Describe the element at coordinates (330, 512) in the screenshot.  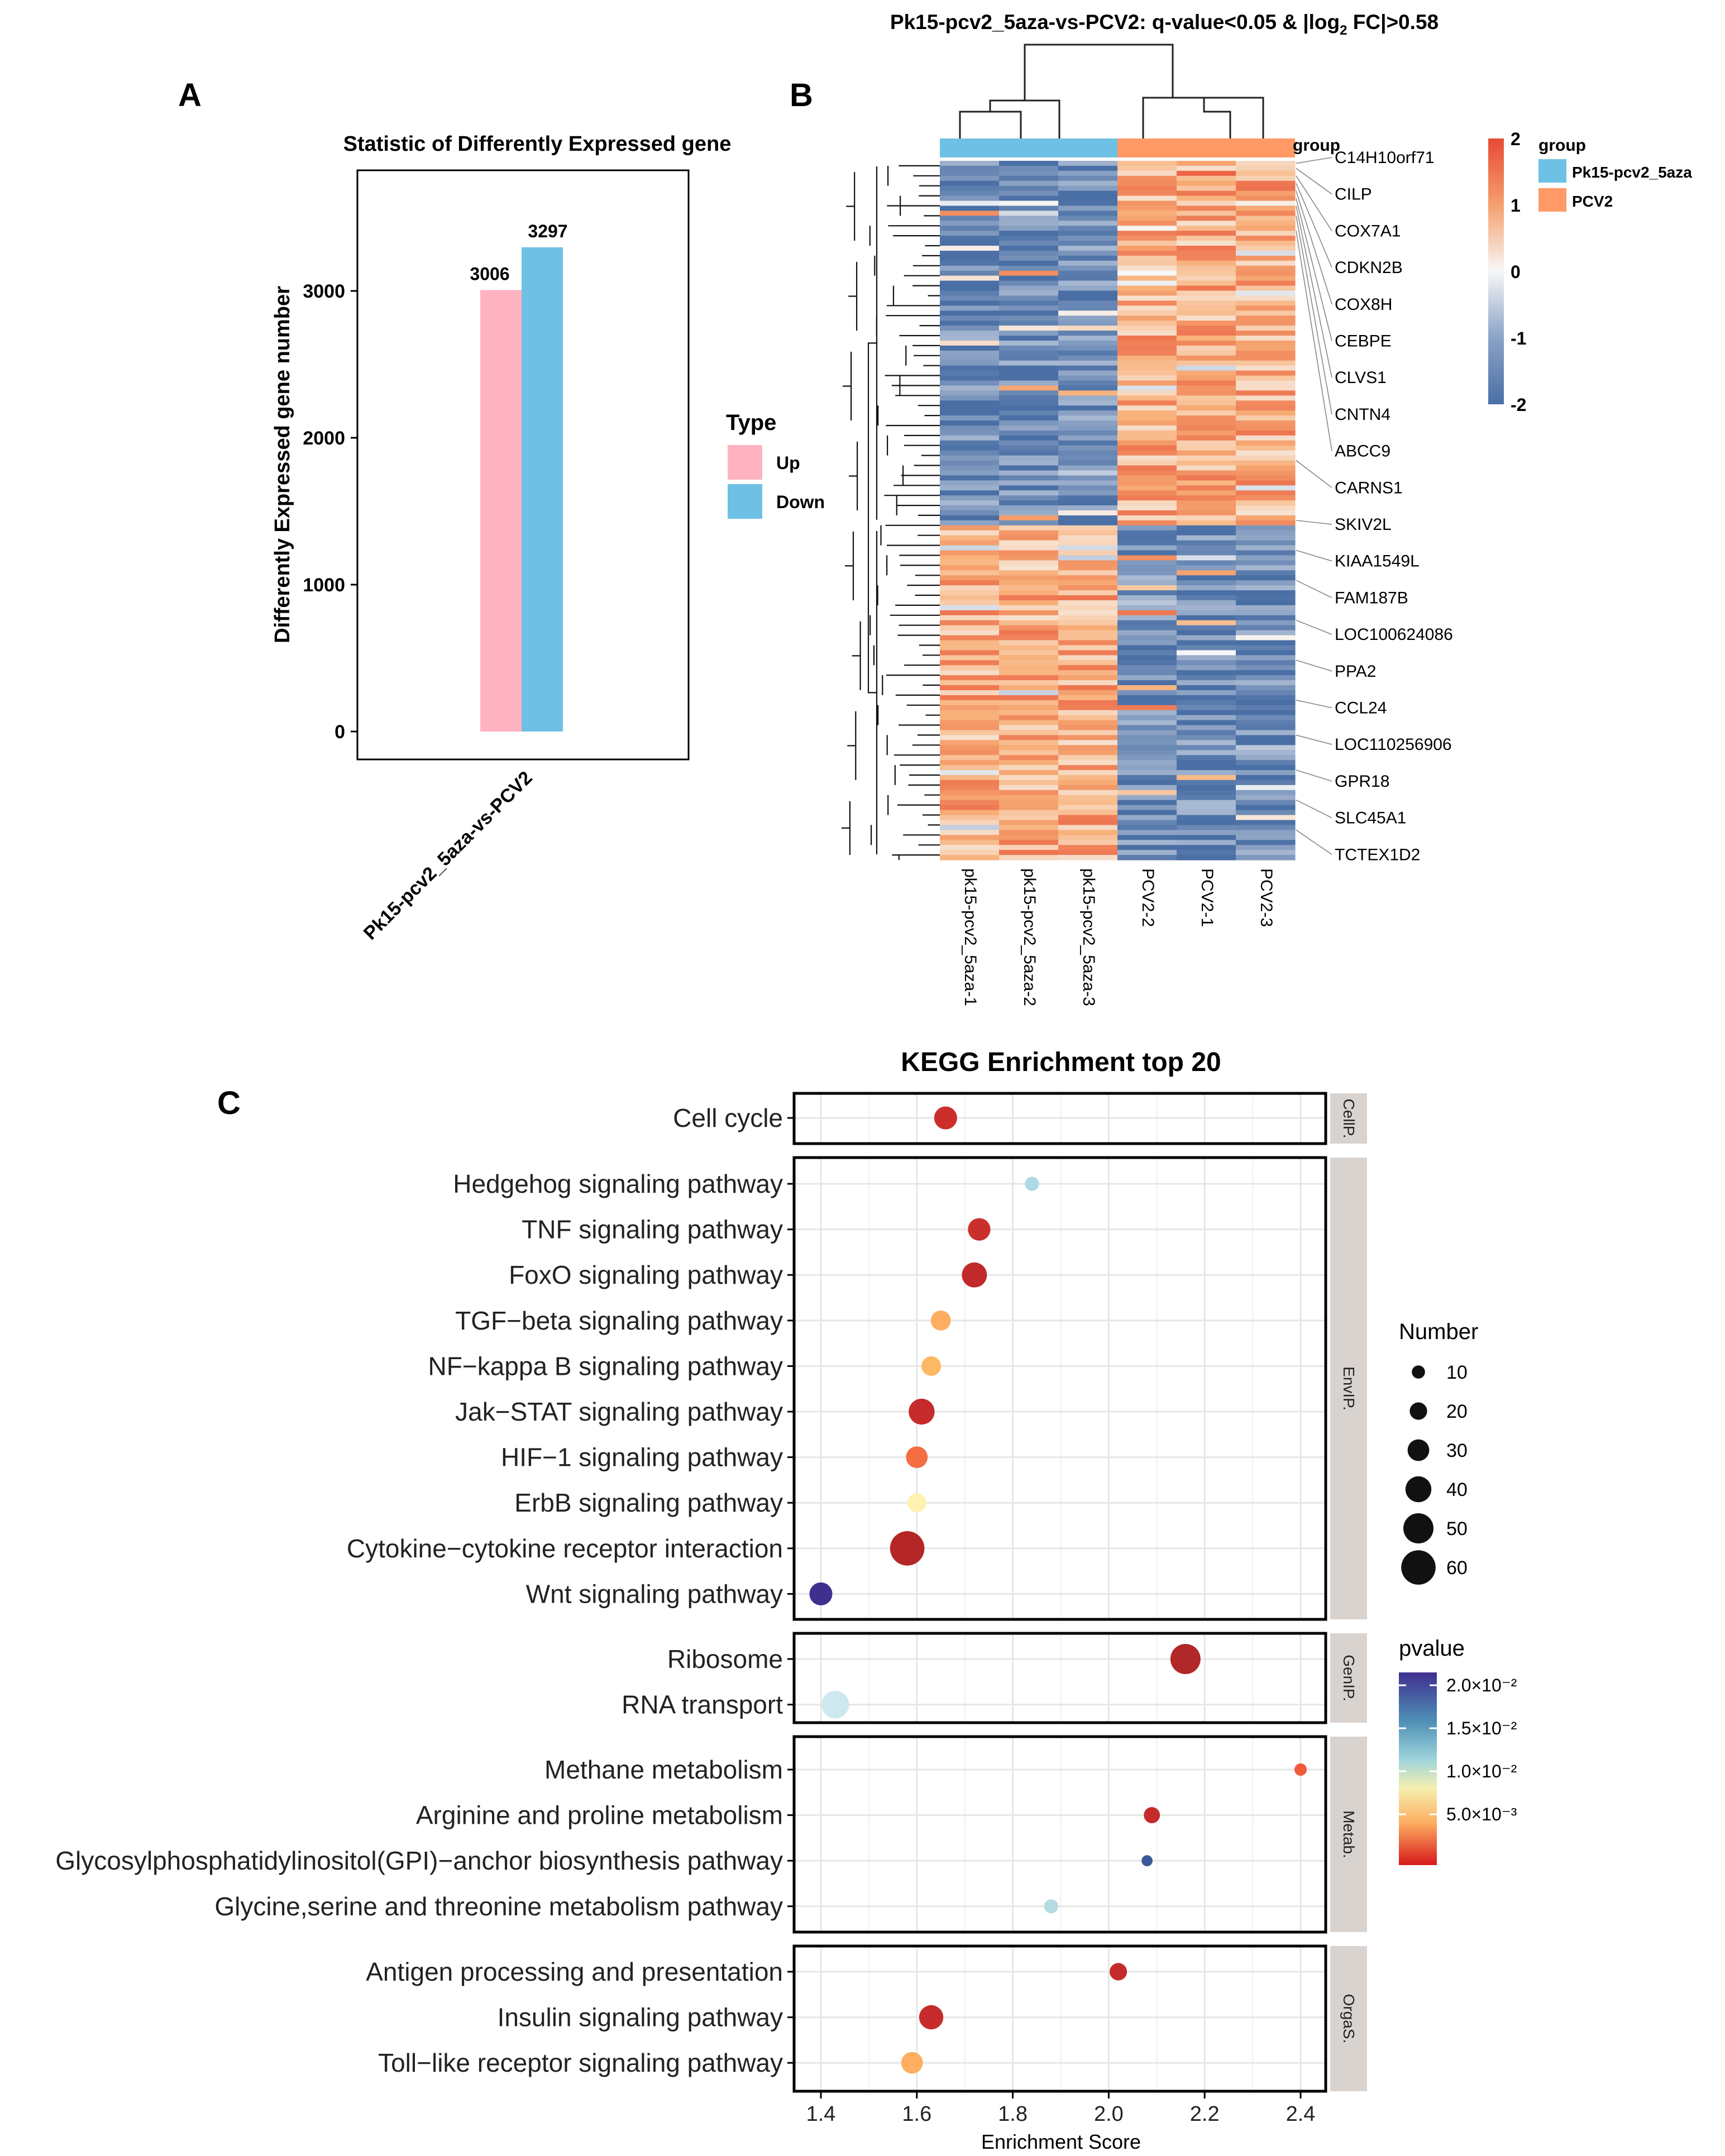
I see `bar-y-axis: 0 1000 2000 3000` at that location.